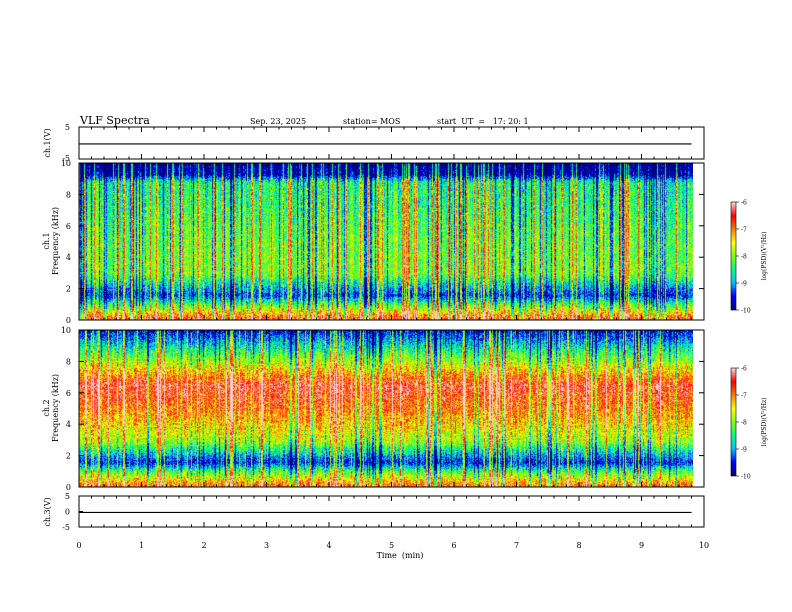 This screenshot has height=612, width=792. What do you see at coordinates (374, 143) in the screenshot?
I see `ch1-waveform-panel: 5 -5 ch.1(V)` at bounding box center [374, 143].